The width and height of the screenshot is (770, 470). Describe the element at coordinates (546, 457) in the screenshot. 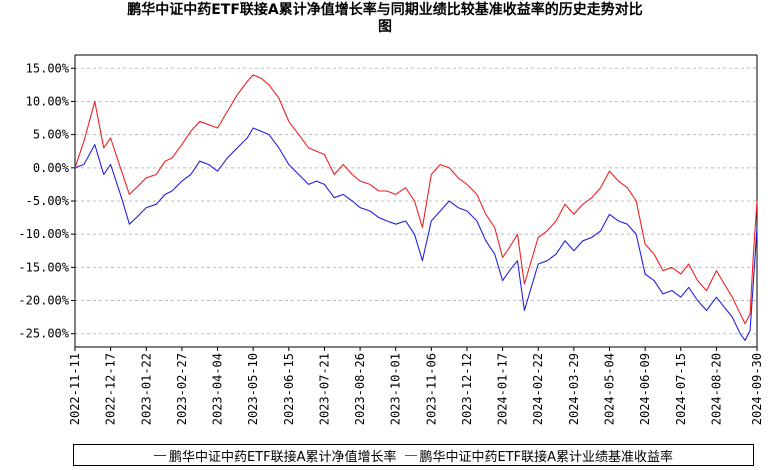

I see `legend-label-benchmark: 鹏华中证中药ETF联接A累计业绩基准收益率` at that location.